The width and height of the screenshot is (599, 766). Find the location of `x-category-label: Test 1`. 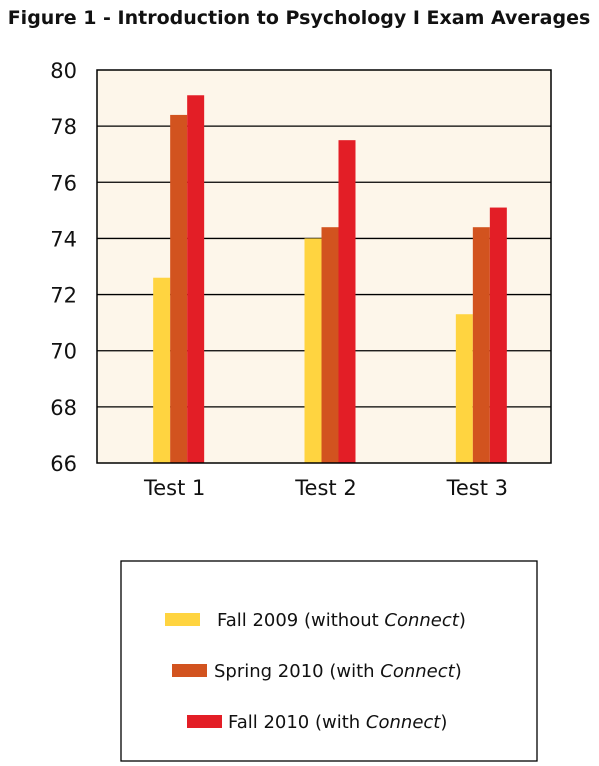

x-category-label: Test 1 is located at coordinates (174, 488).